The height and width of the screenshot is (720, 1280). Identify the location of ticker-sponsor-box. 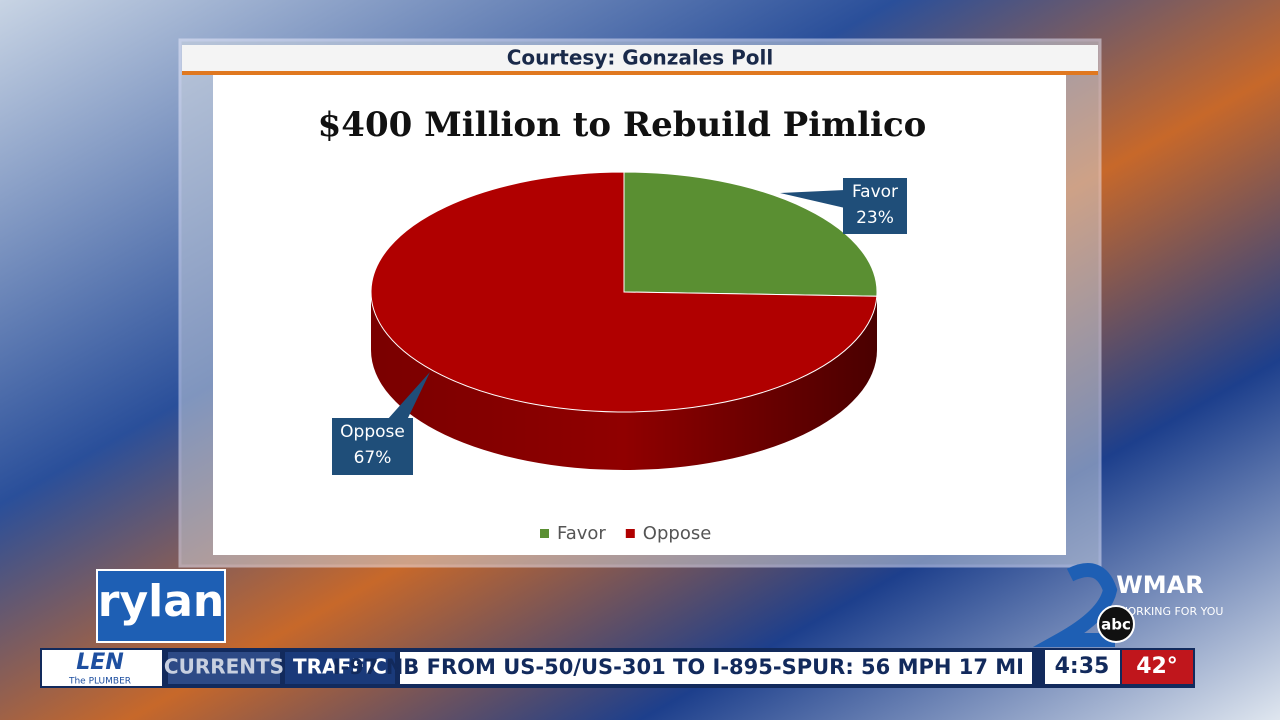
(102, 668).